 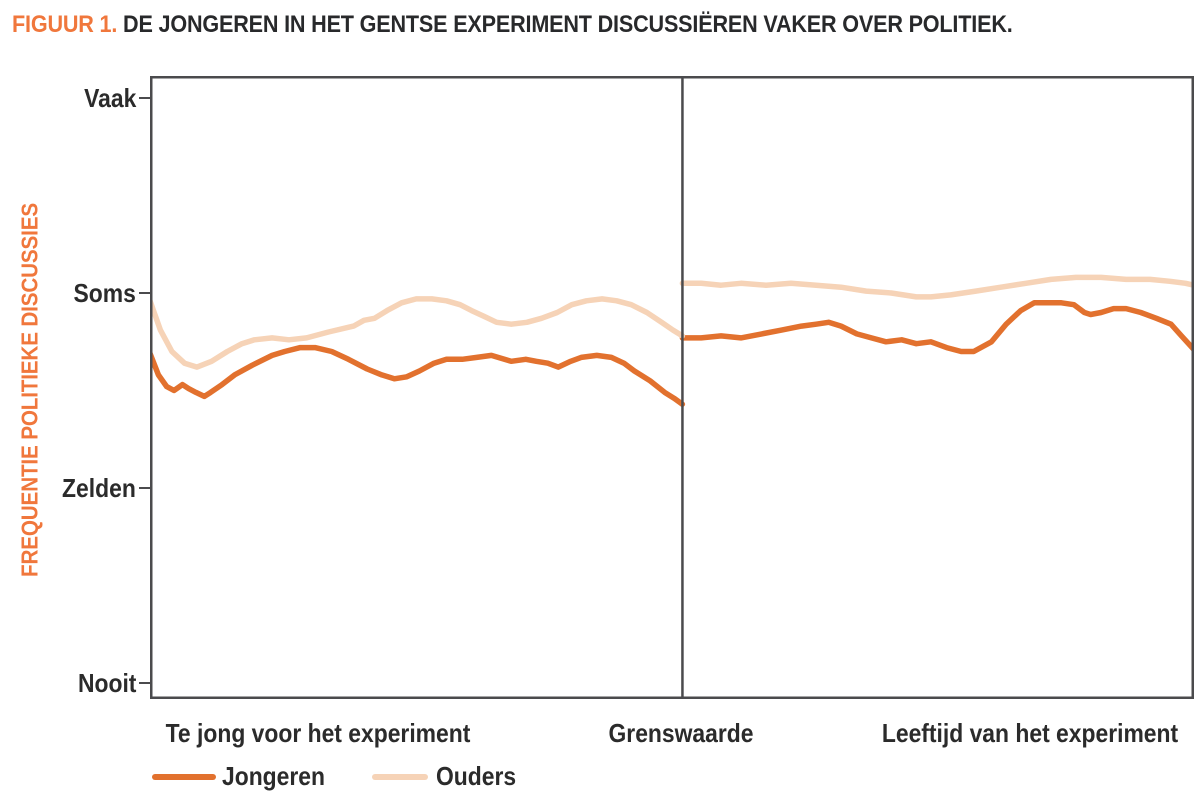 I want to click on x-section-label-right: Leeftijd van het experiment, so click(x=1030, y=733).